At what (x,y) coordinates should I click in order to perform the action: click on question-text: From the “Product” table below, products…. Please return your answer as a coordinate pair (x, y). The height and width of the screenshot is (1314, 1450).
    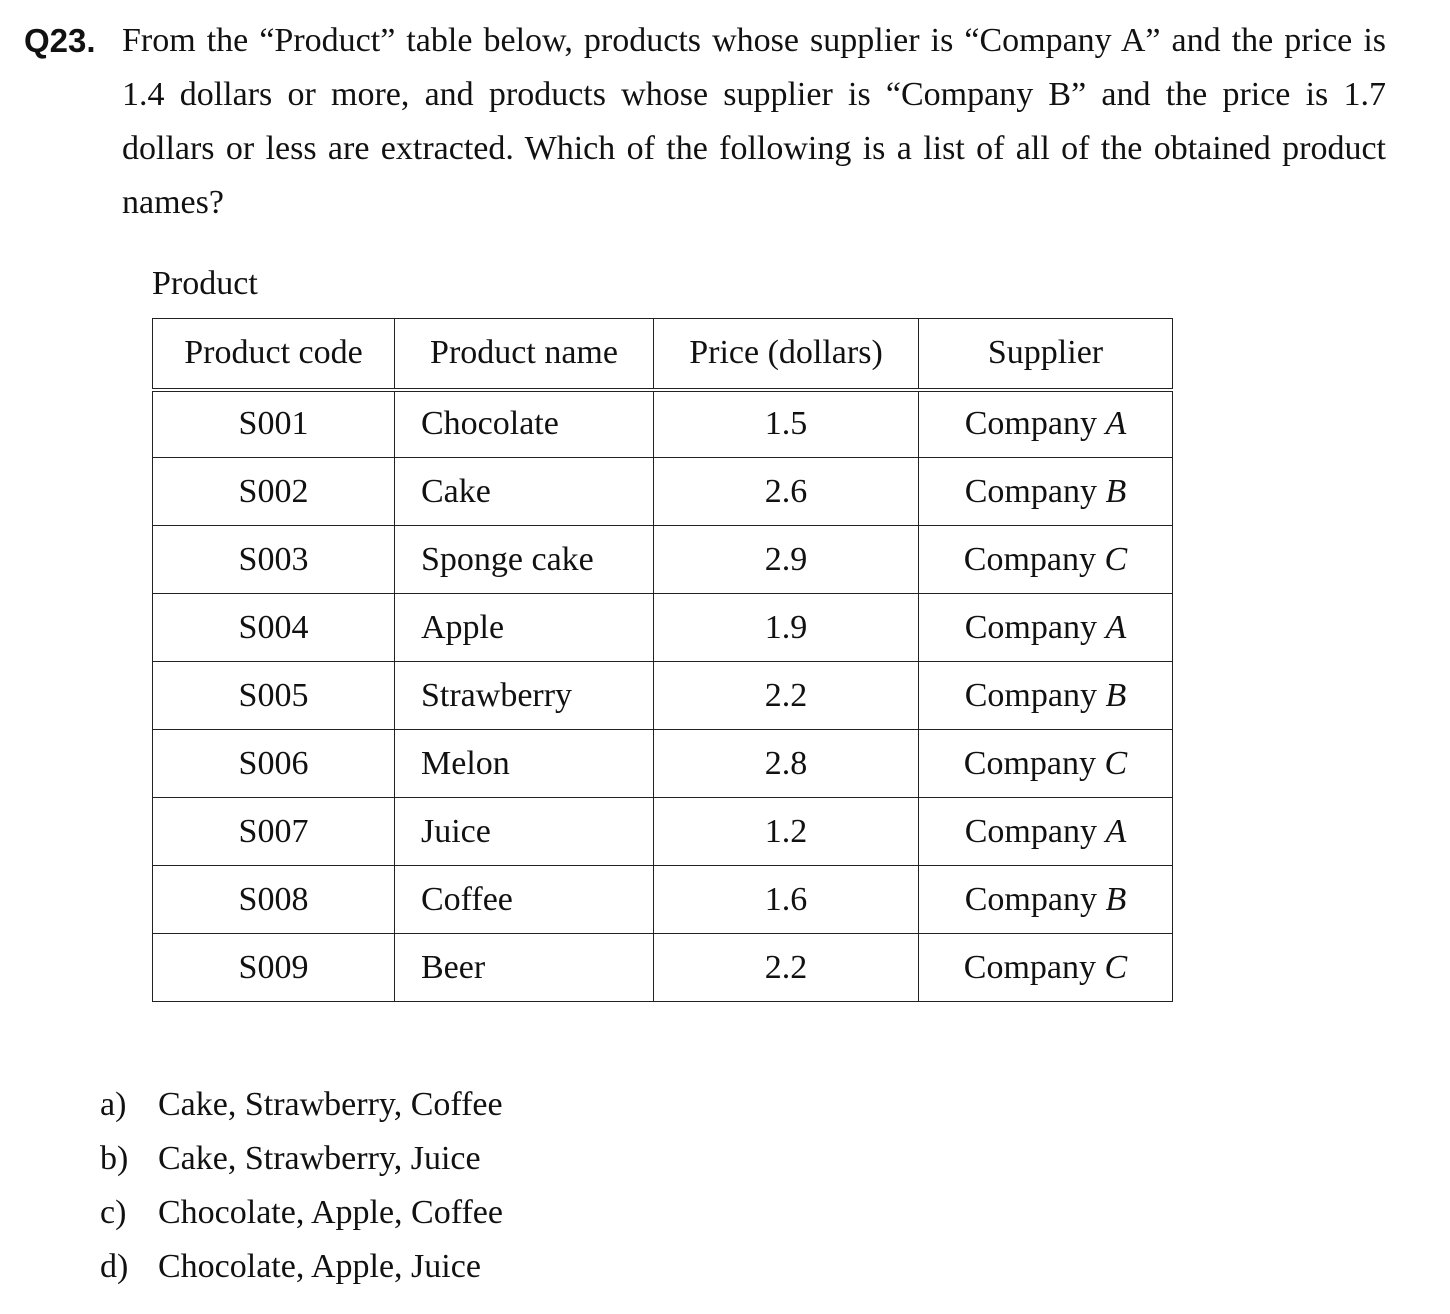
    Looking at the image, I should click on (754, 121).